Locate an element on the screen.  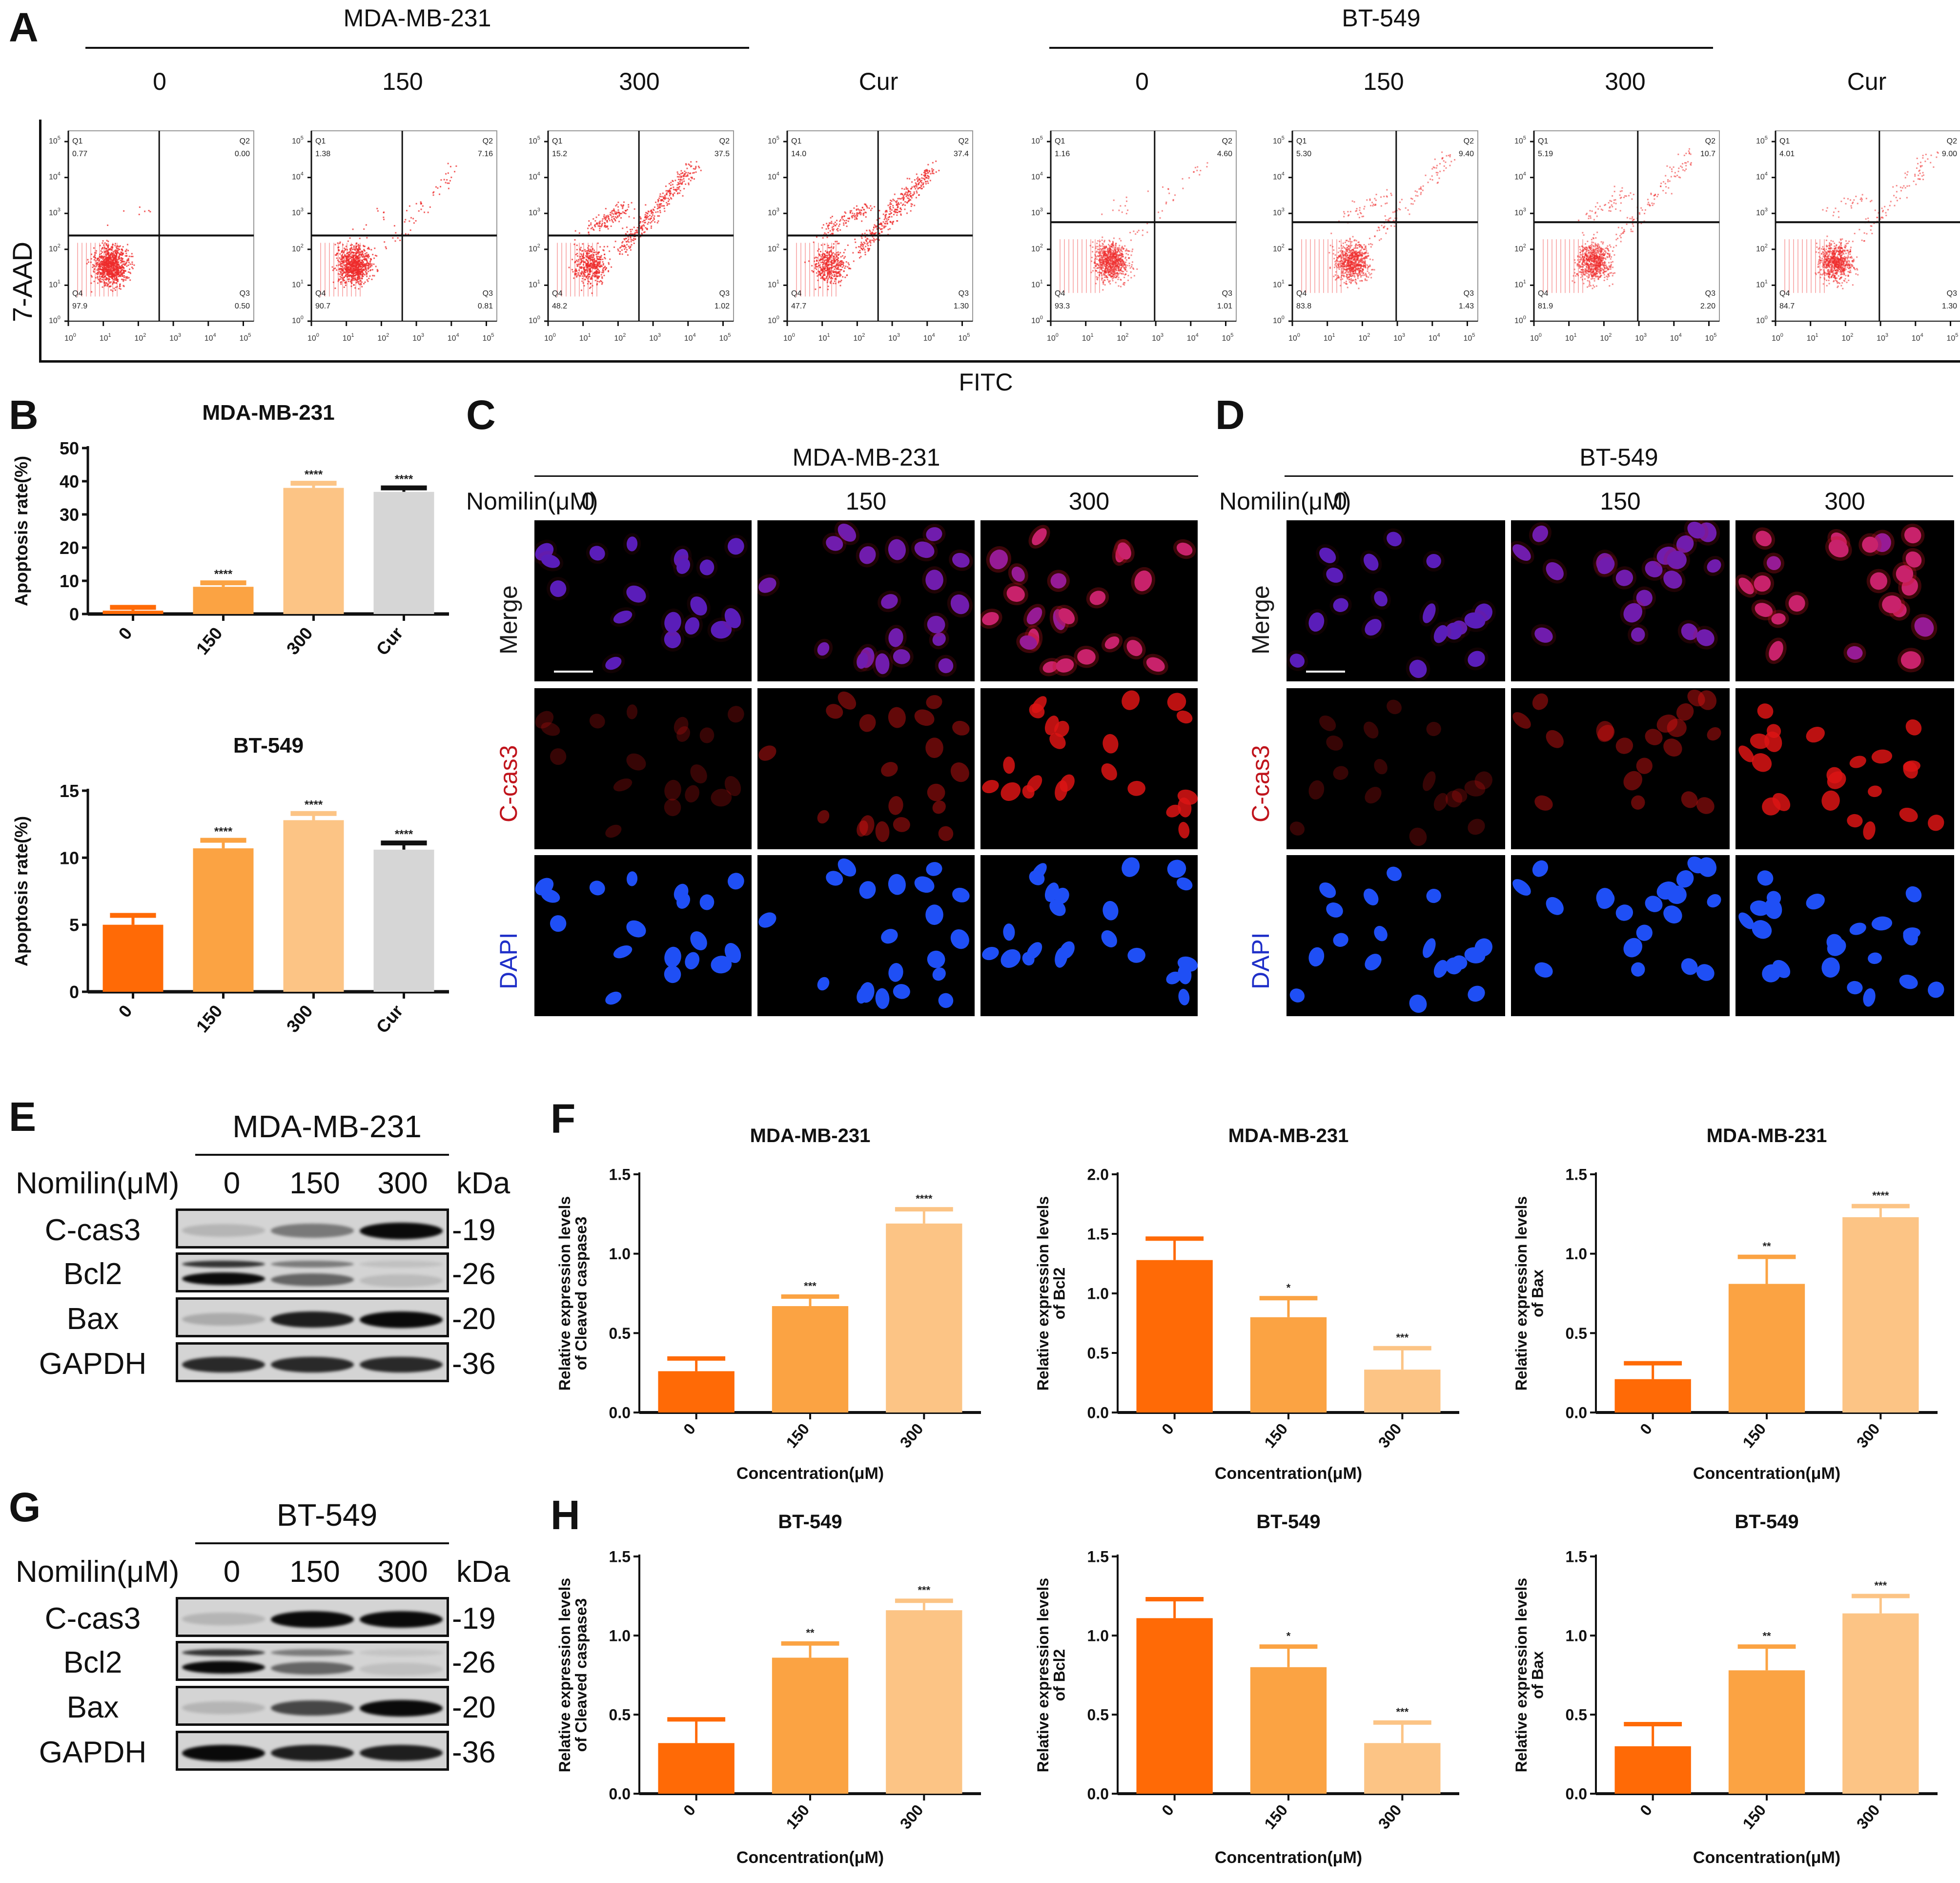
y-axis-label: of Cleaved caspase3 is located at coordinates (581, 1675).